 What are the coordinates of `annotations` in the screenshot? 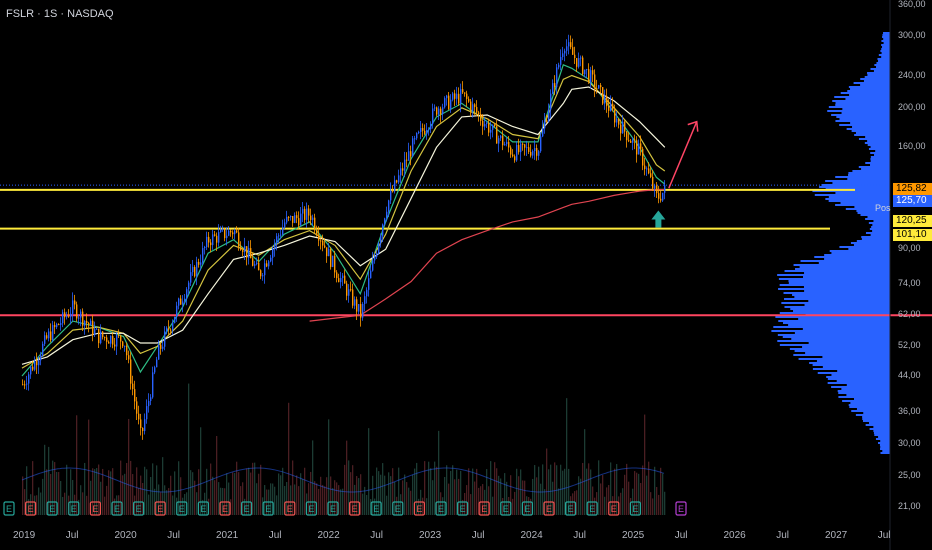 It's located at (675, 174).